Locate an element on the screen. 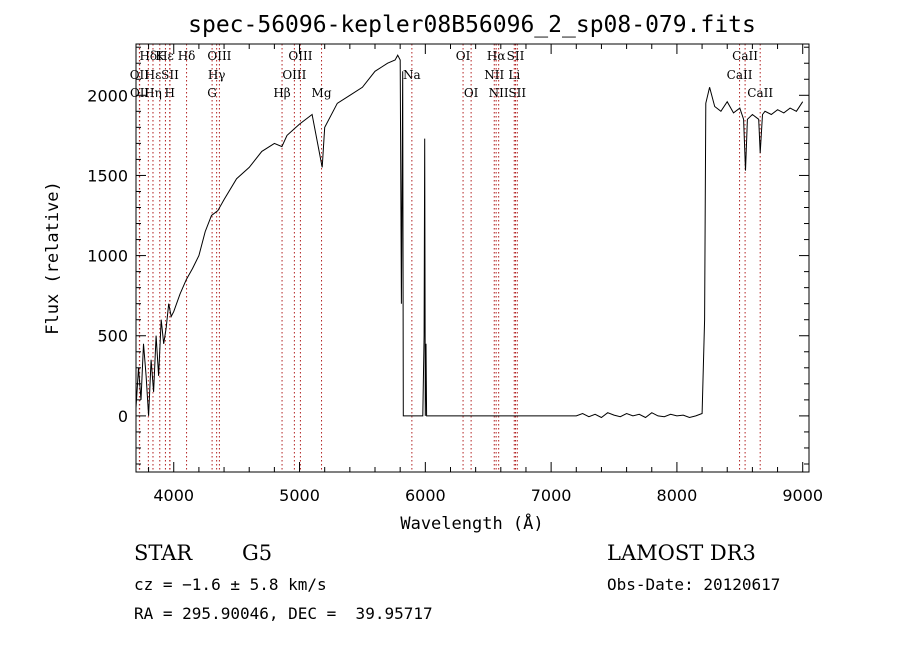 This screenshot has width=900, height=649. x-axis-label: Wavelength (Å) is located at coordinates (471, 523).